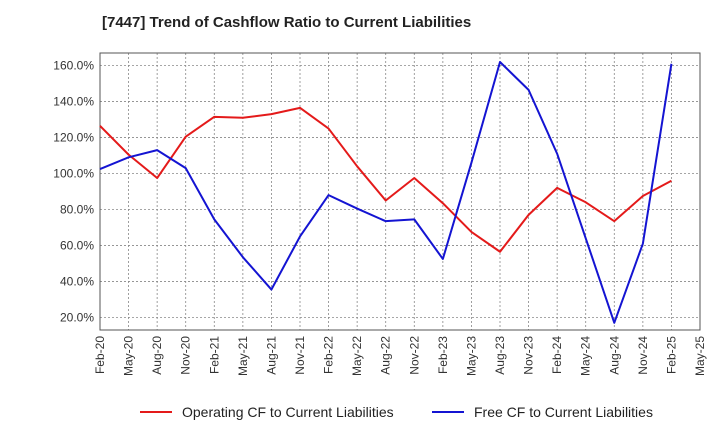 This screenshot has width=720, height=440. Describe the element at coordinates (386, 355) in the screenshot. I see `x-tick-label: Aug-22` at that location.